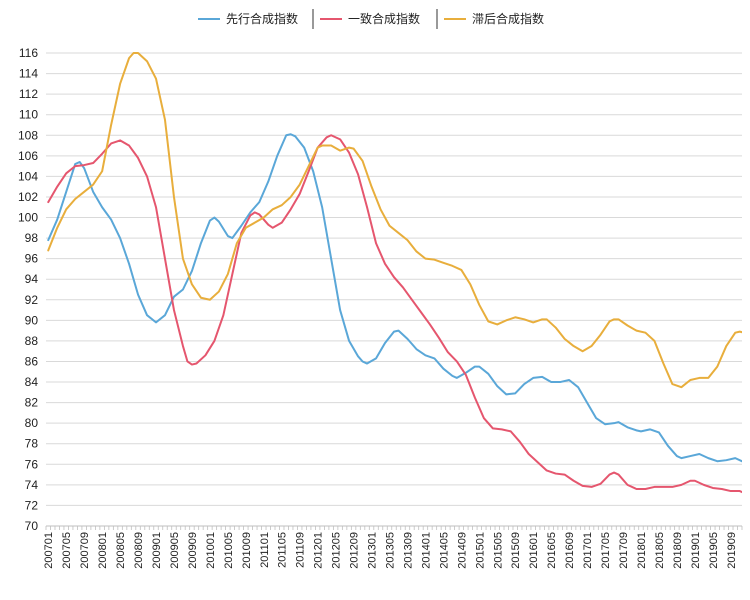 This screenshot has width=750, height=600. What do you see at coordinates (373, 550) in the screenshot?
I see `x-tick-label: 201301` at bounding box center [373, 550].